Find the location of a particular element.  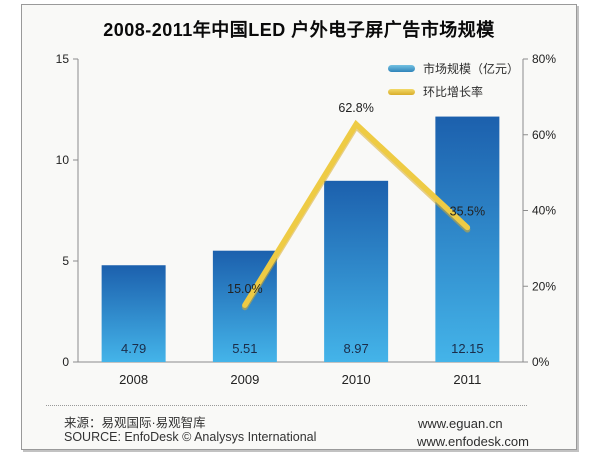

category-label: 2009 is located at coordinates (244, 379).